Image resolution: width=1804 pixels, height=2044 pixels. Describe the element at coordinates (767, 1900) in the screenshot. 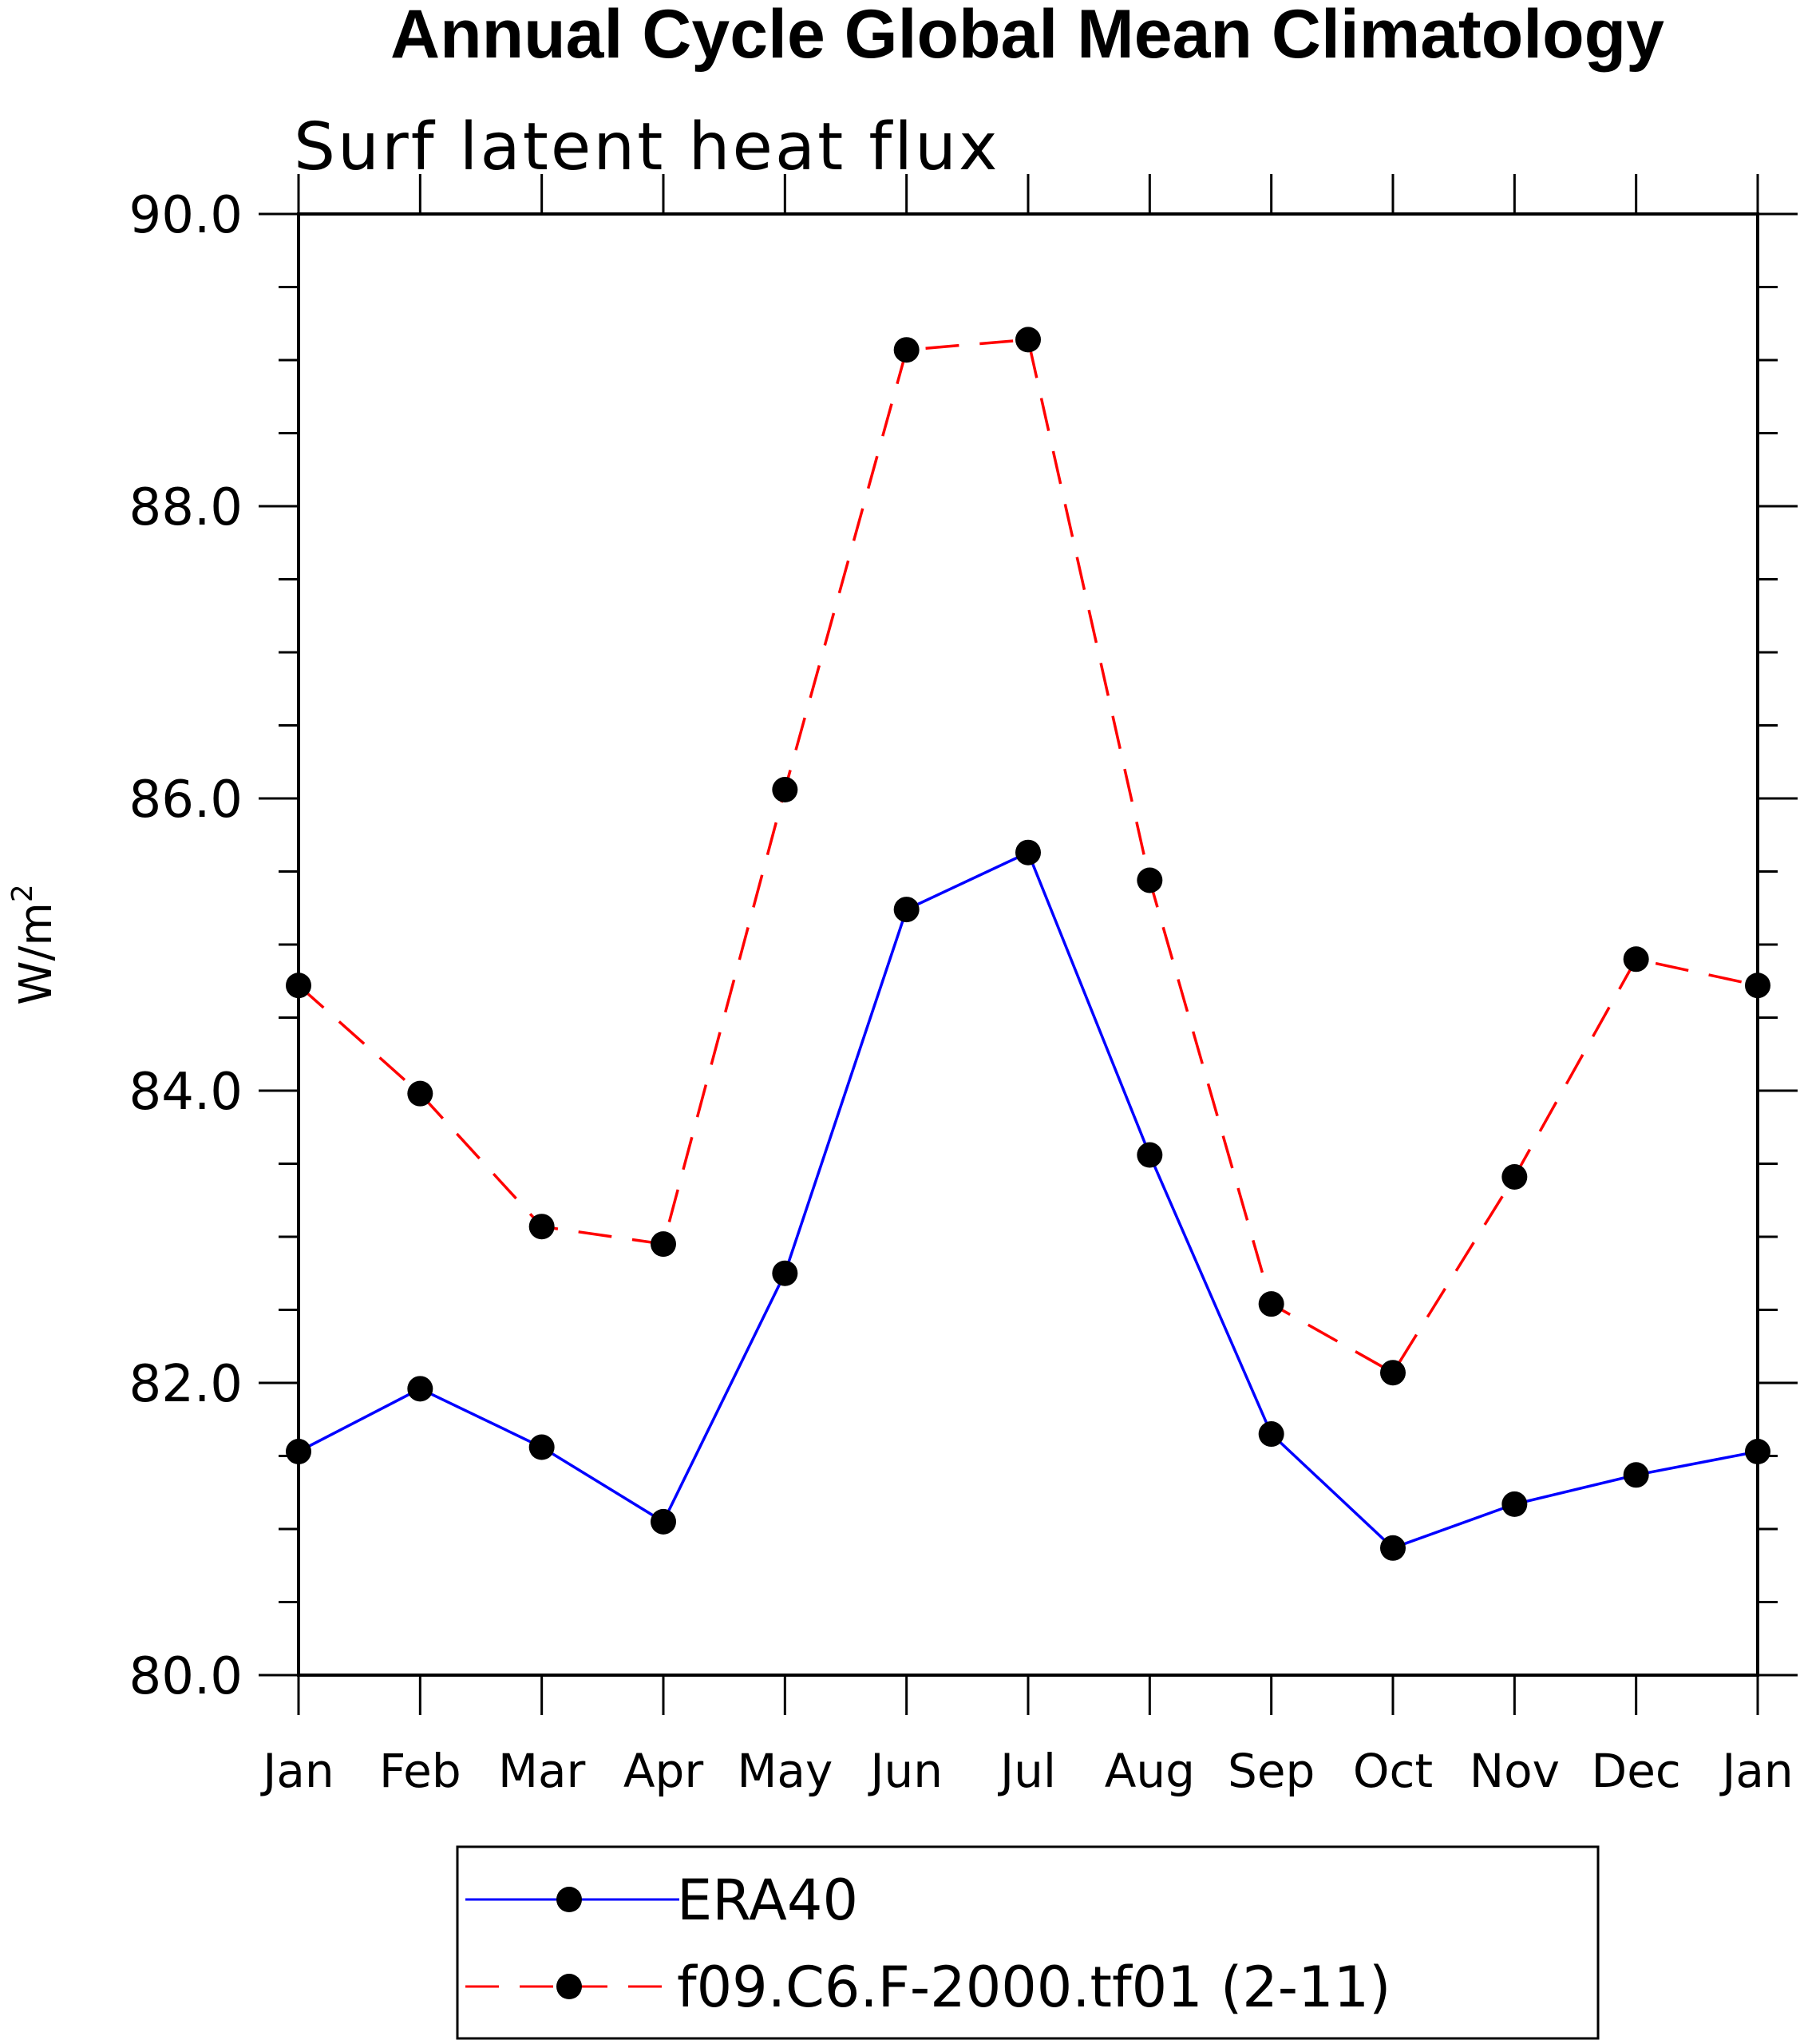

I see `legend-label-era40: ERA40` at that location.